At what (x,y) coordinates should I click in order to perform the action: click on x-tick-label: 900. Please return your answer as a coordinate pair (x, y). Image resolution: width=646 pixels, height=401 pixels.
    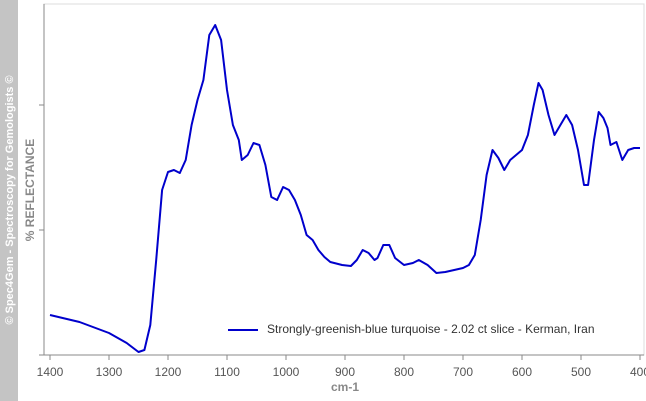
    Looking at the image, I should click on (345, 372).